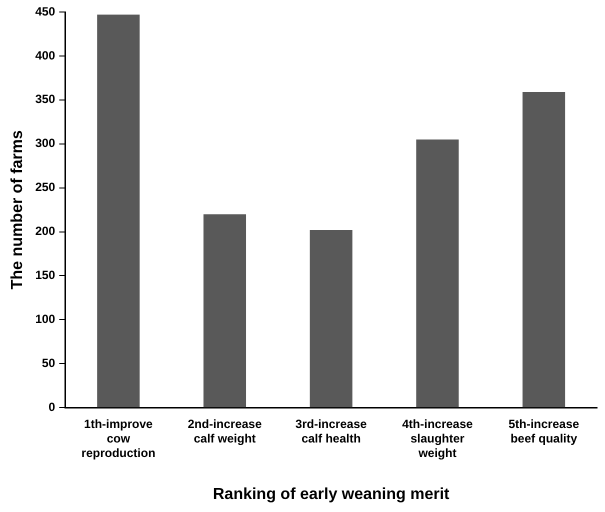 The width and height of the screenshot is (605, 512). I want to click on x-tick-label: 5th-increase beef quality, so click(544, 431).